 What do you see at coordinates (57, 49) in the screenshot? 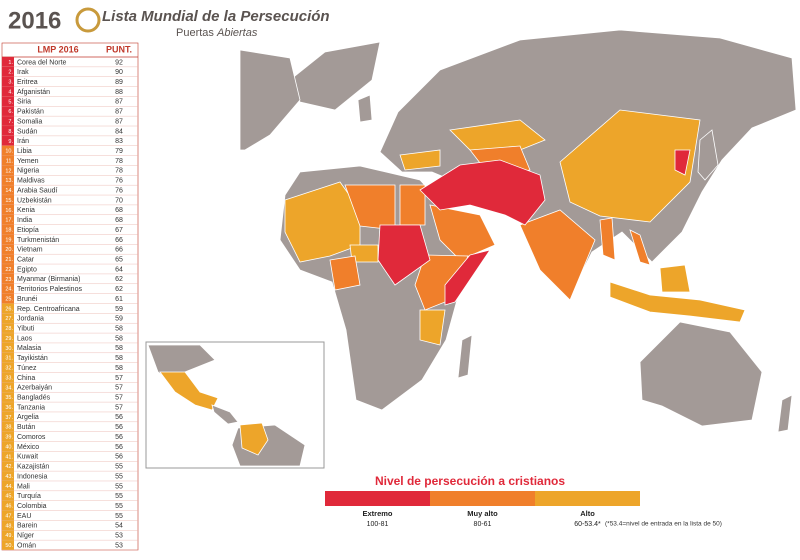
I see `column-header: LMP 2016` at bounding box center [57, 49].